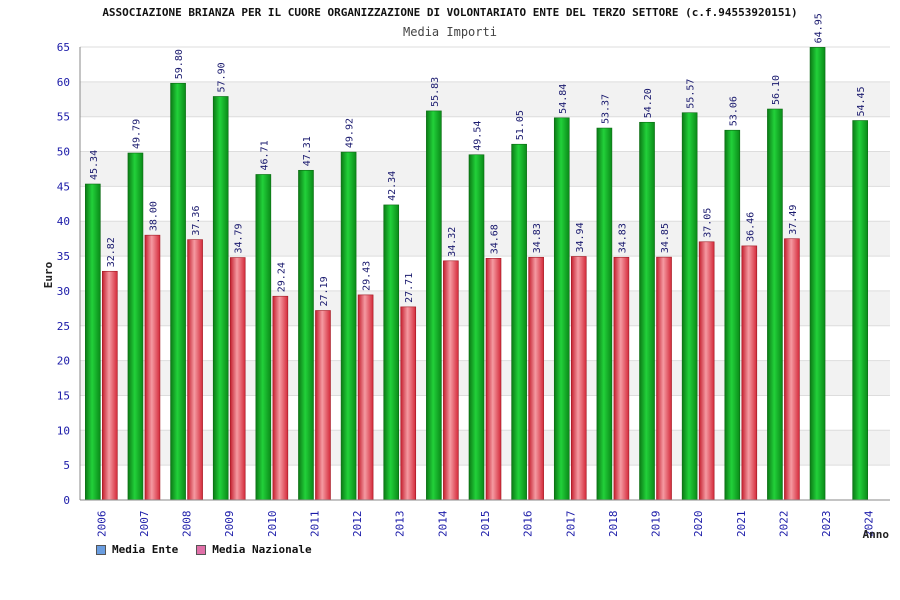  I want to click on x-tick-label: 2023, so click(826, 524).